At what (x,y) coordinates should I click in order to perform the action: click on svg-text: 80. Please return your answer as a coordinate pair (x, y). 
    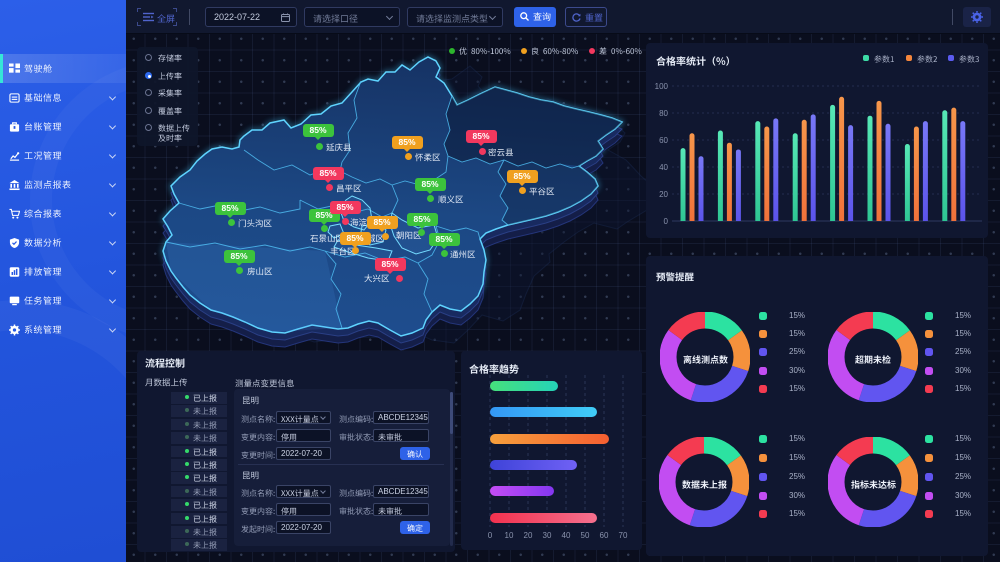
    Looking at the image, I should click on (663, 113).